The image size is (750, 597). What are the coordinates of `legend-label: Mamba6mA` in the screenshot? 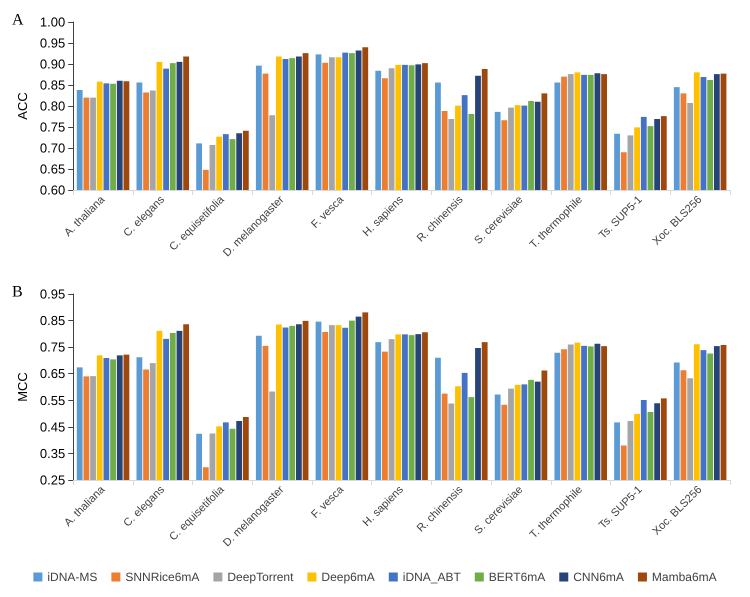 It's located at (684, 577).